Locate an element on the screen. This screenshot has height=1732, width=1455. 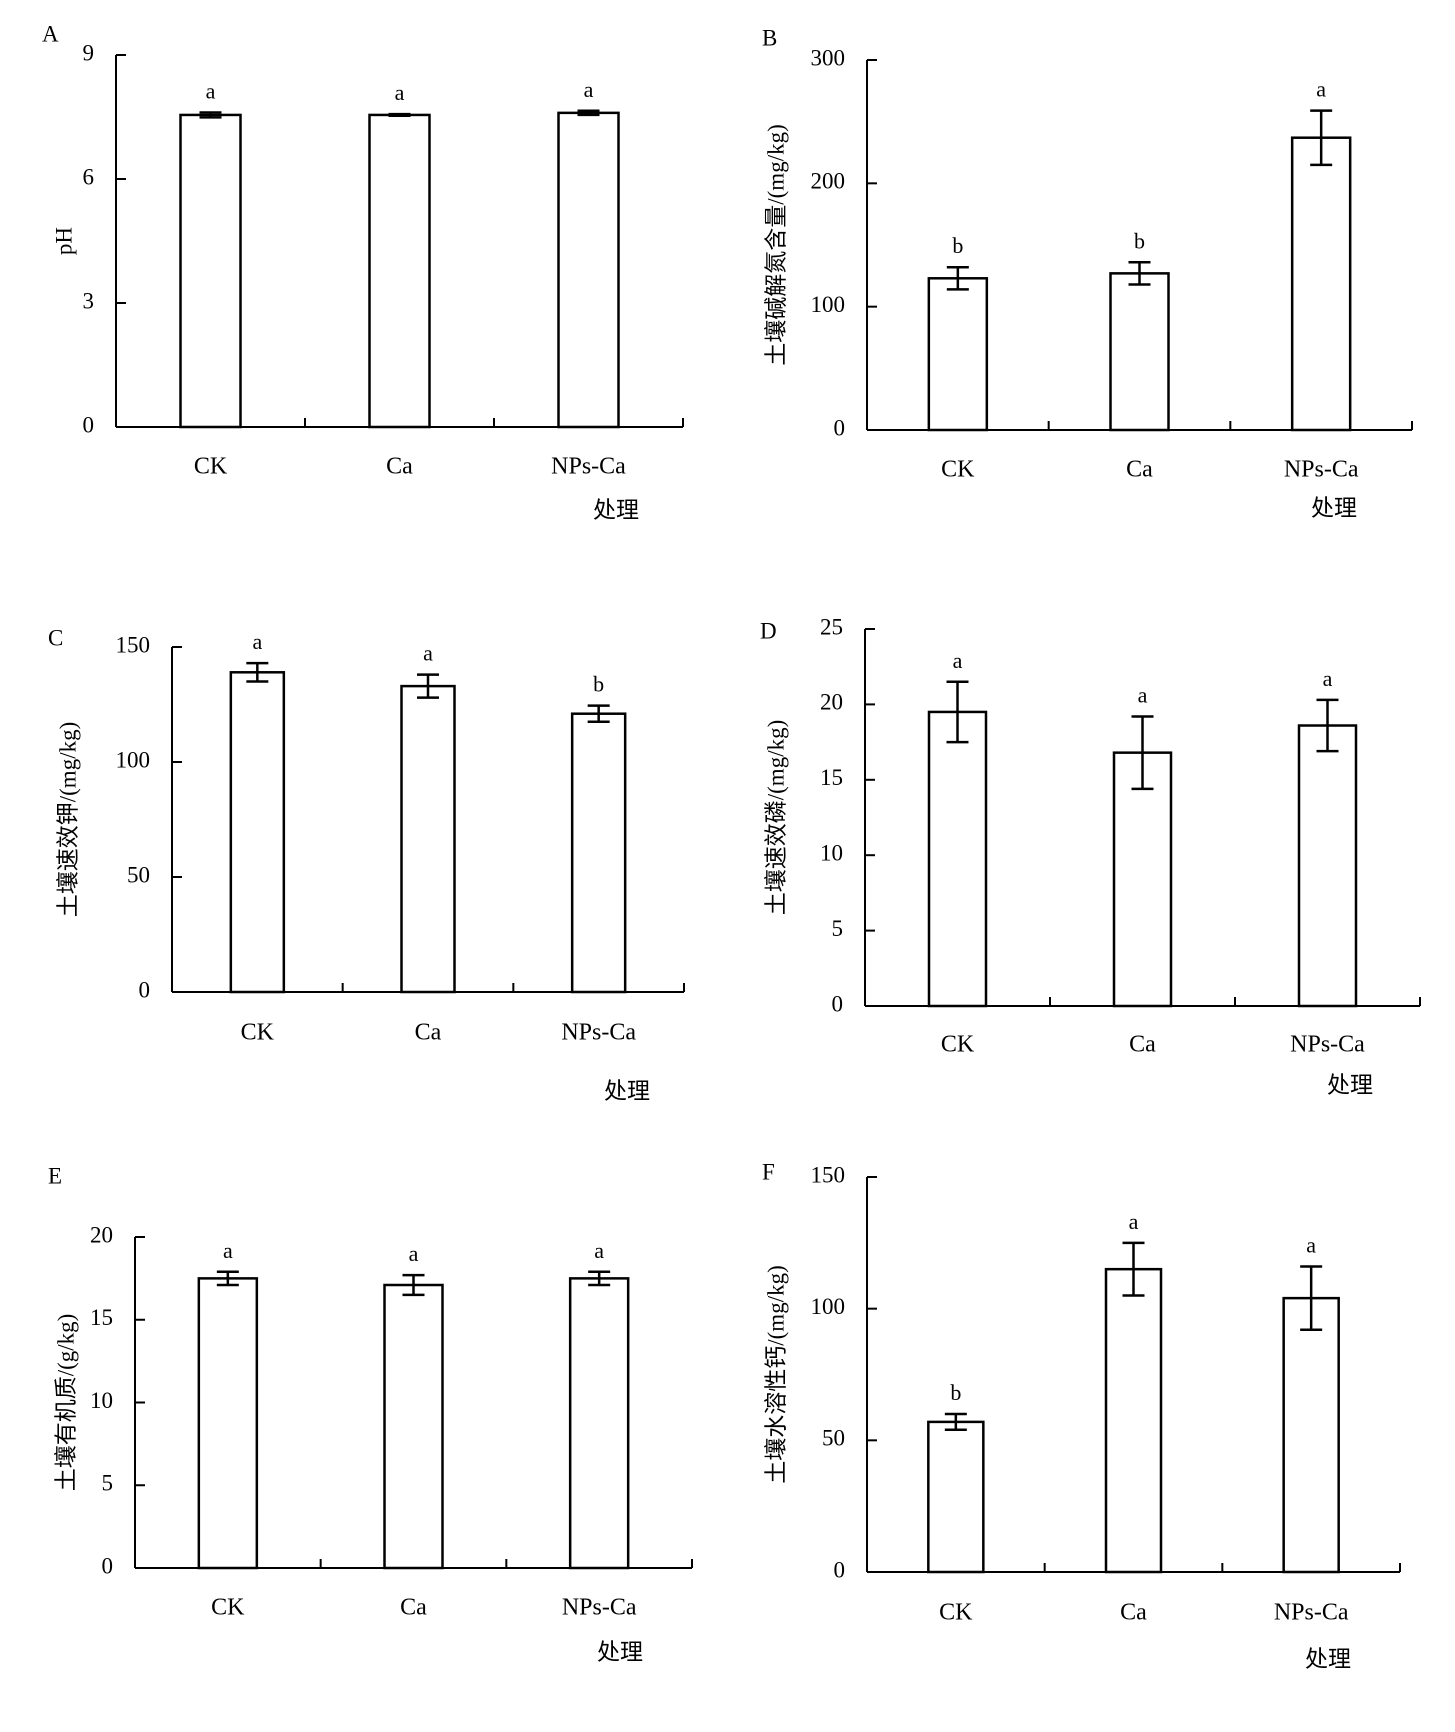
y-tick-label: 6 is located at coordinates (89, 176).